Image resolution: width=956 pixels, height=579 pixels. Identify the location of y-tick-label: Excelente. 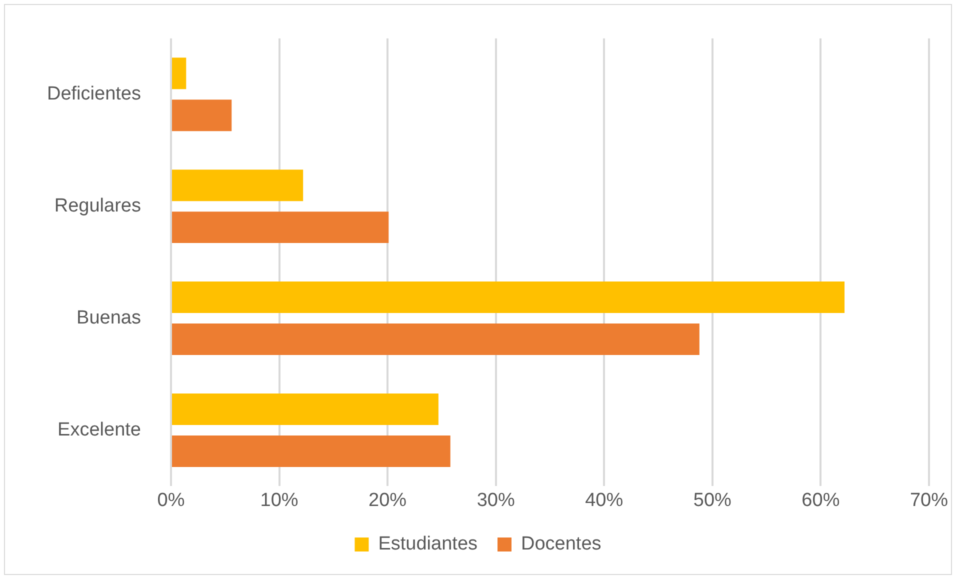
(99, 429).